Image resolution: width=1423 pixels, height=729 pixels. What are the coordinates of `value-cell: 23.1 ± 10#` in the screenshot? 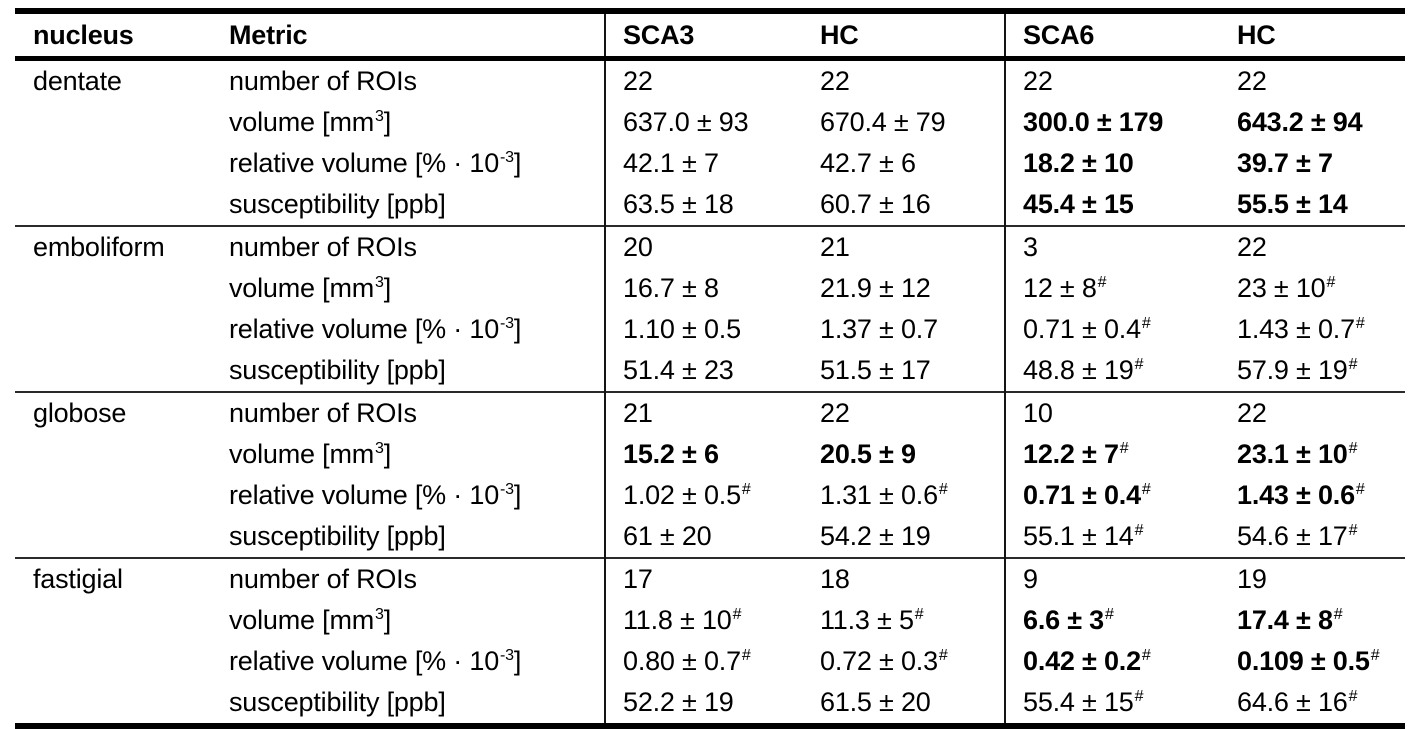 It's located at (1297, 454).